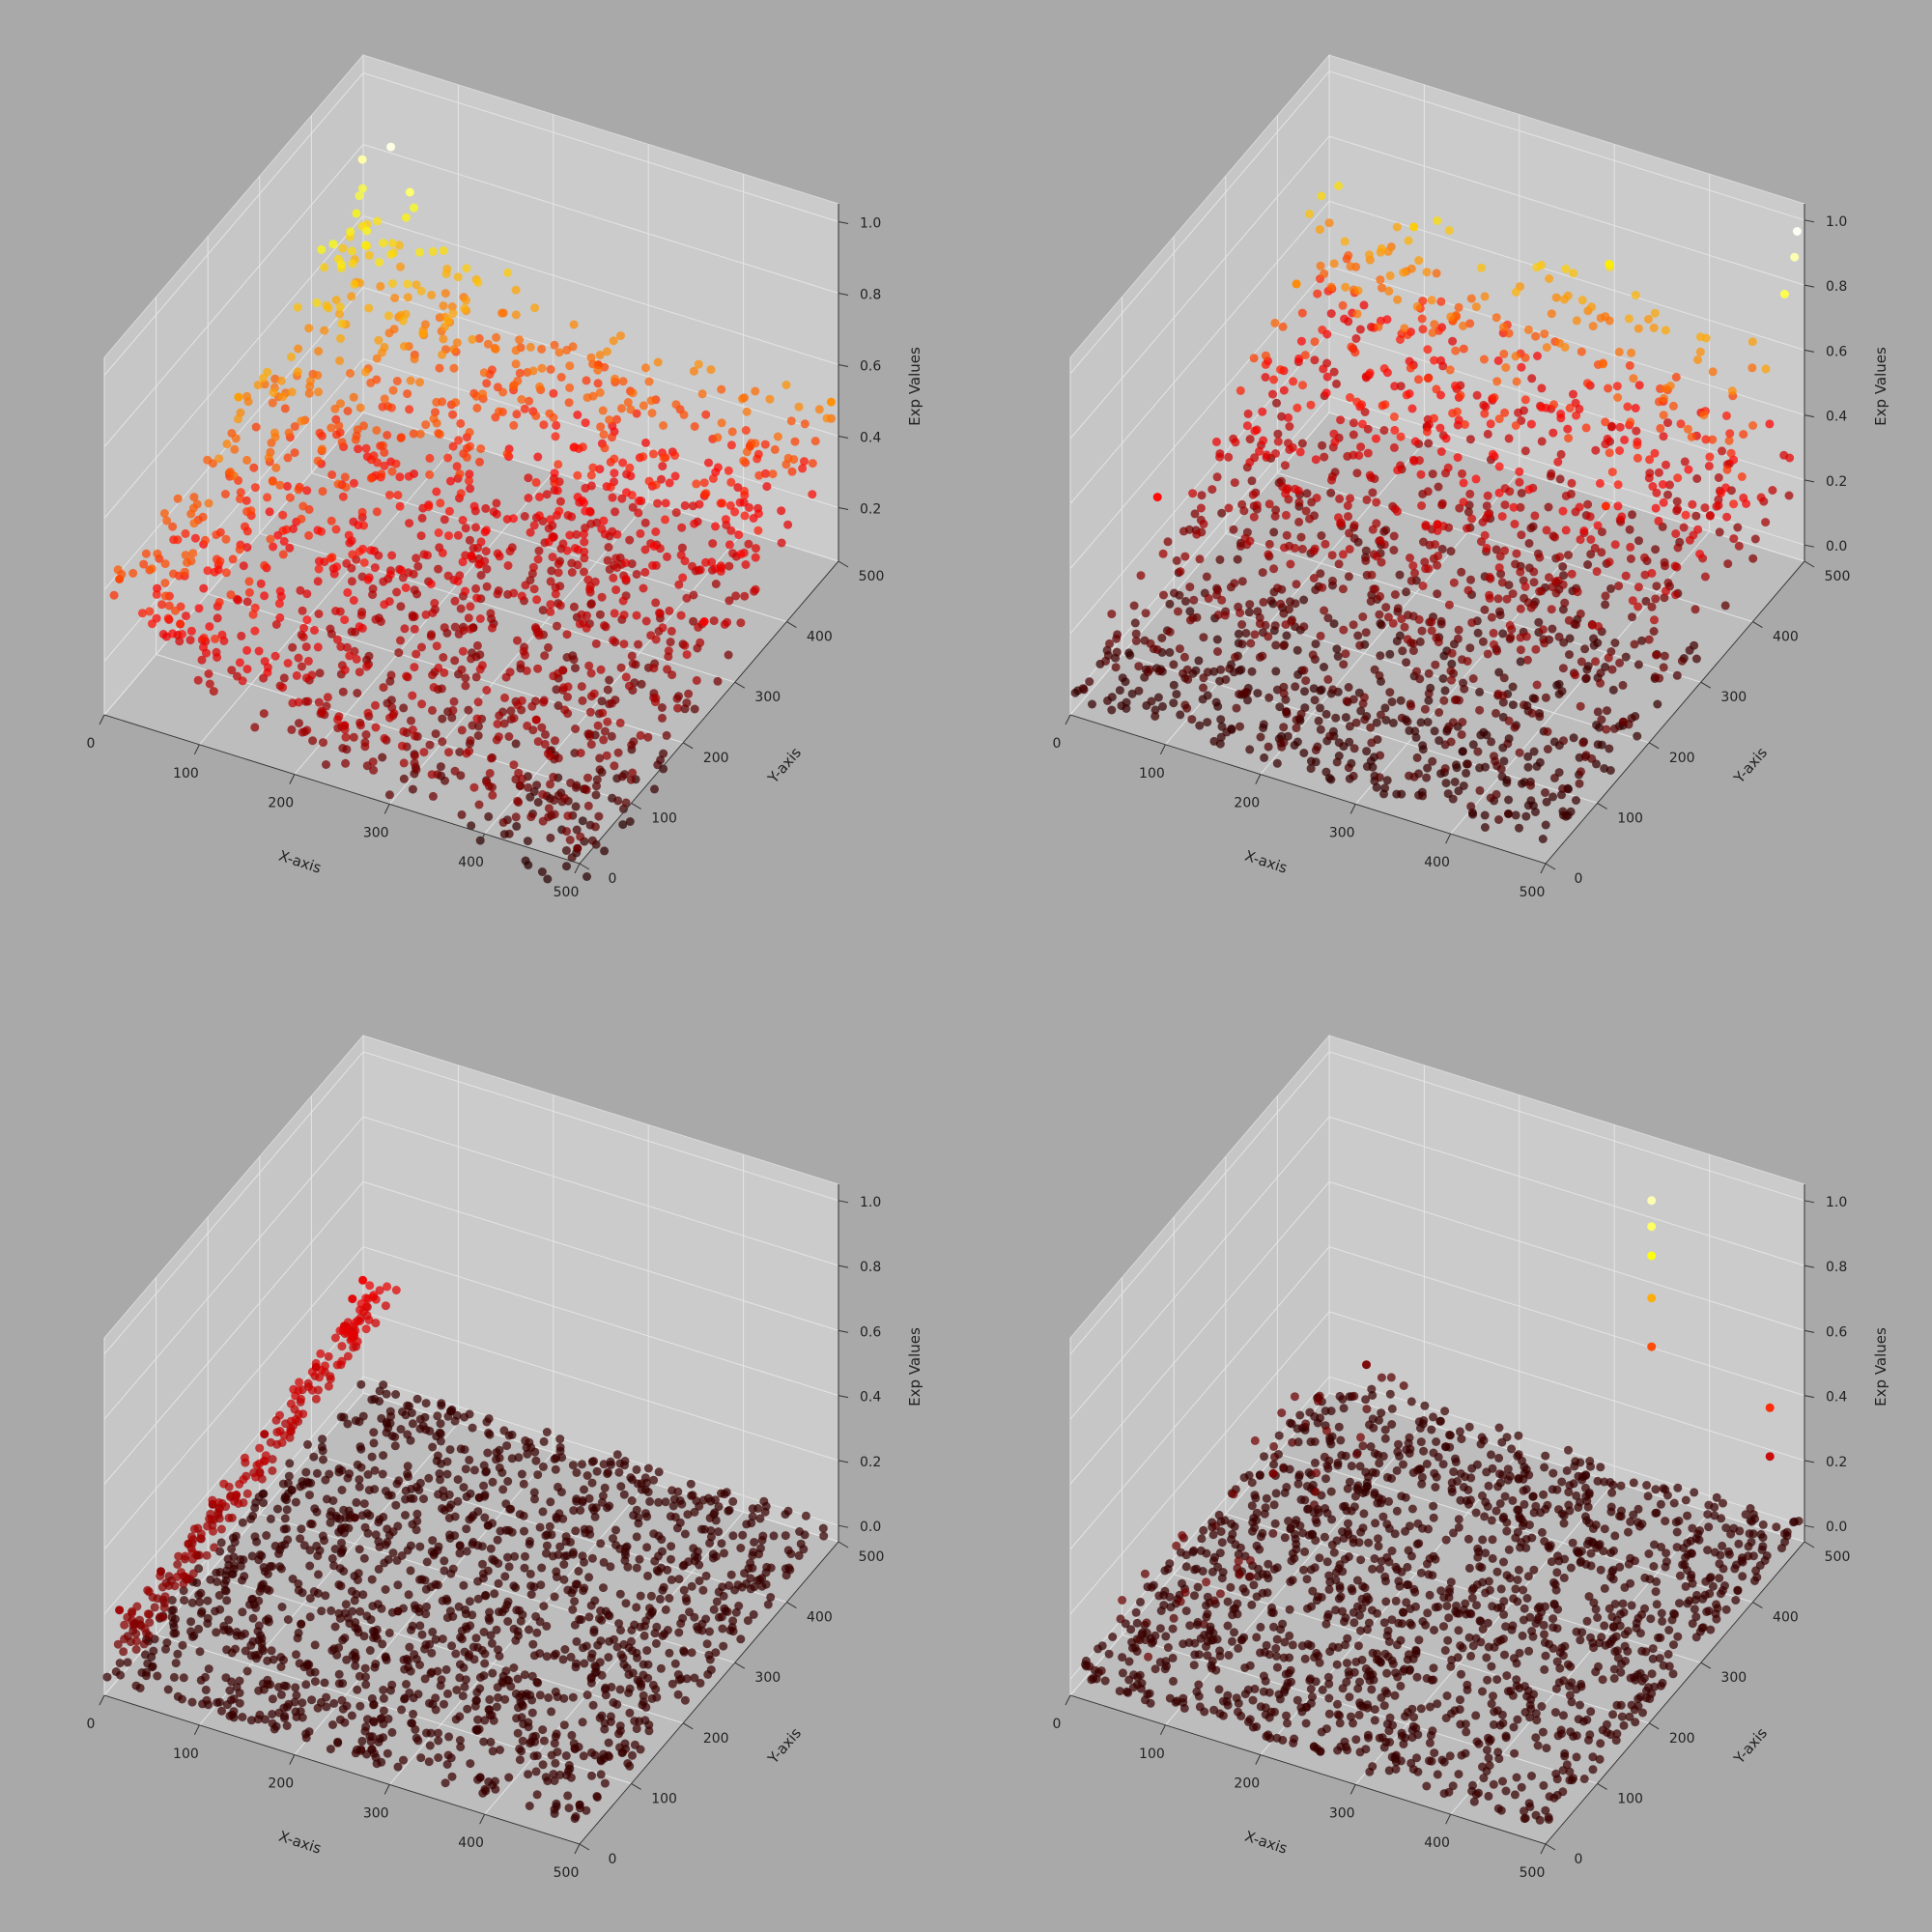 This screenshot has height=1932, width=1932. I want to click on grid-line-y, so click(1566, 487).